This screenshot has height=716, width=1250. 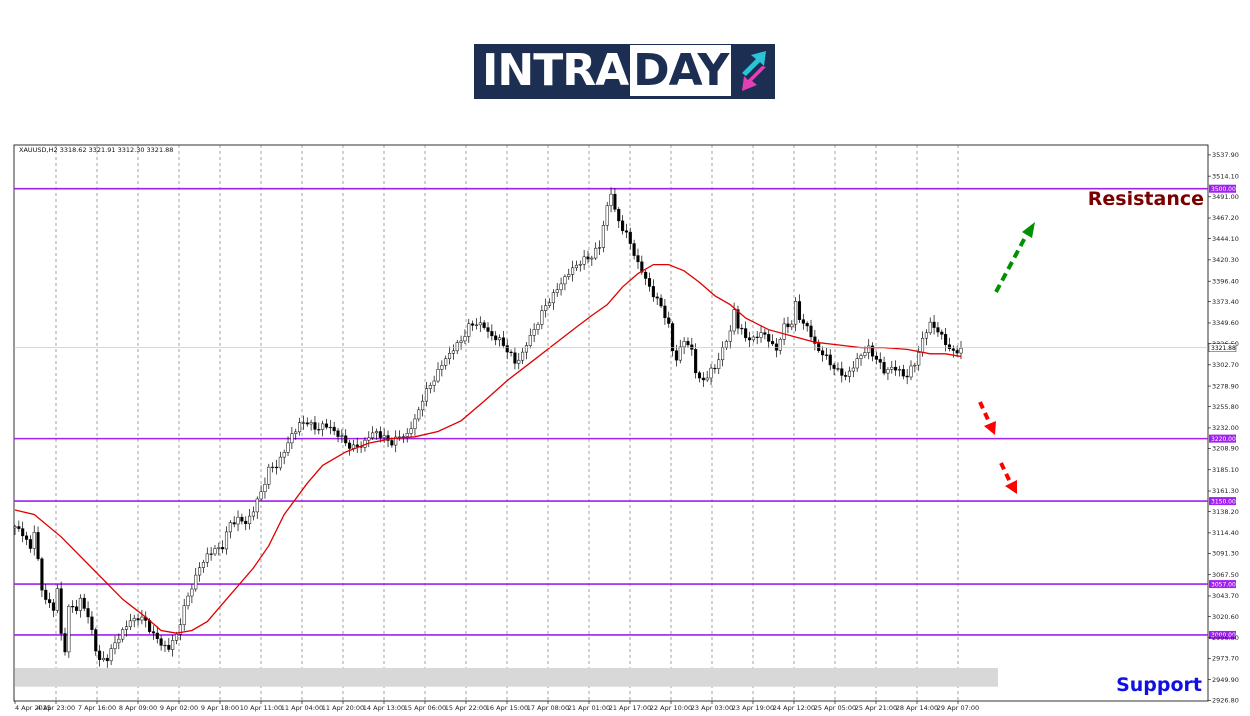 I want to click on y-tick-label: 3467.20, so click(x=1225, y=218).